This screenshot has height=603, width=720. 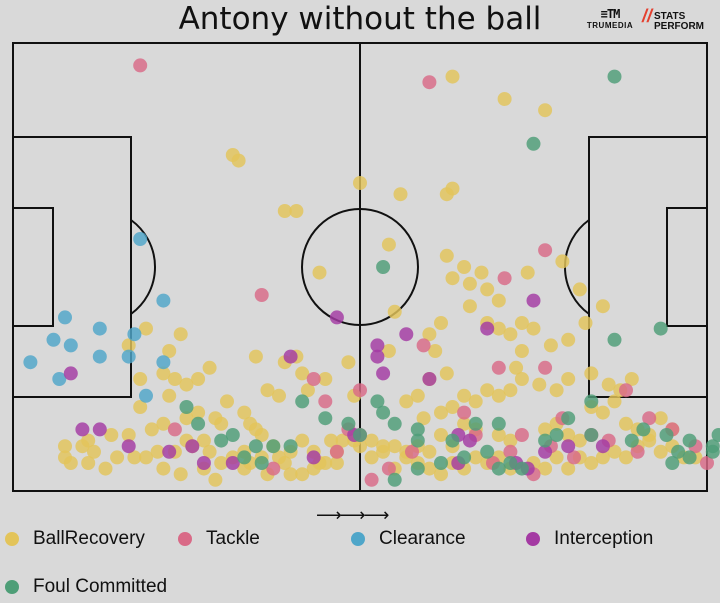 What do you see at coordinates (610, 25) in the screenshot?
I see `truemedia-logo-text: TRUMEDIA` at bounding box center [610, 25].